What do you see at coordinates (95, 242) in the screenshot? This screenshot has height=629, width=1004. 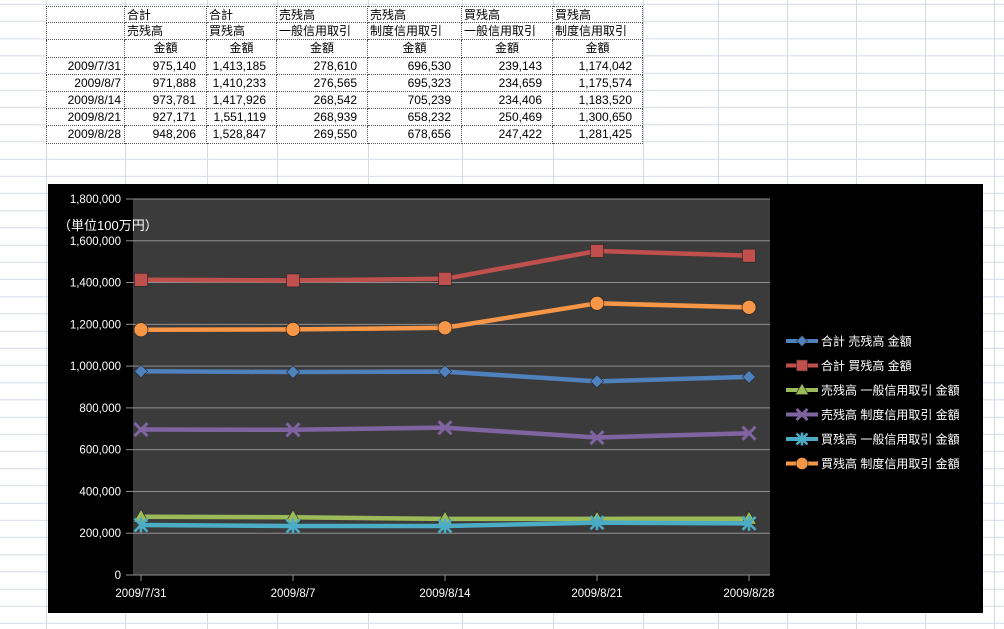 I see `y-tick-label: 1,600,000` at bounding box center [95, 242].